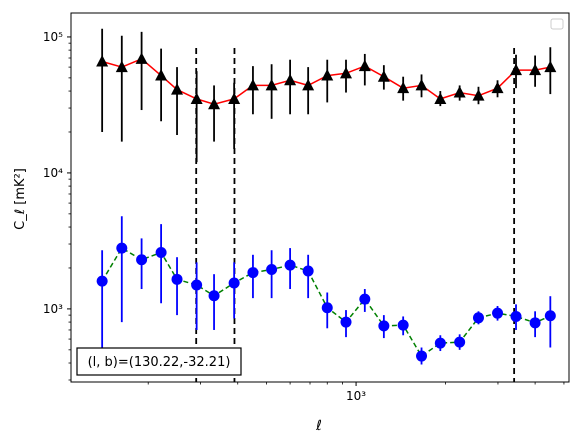  What do you see at coordinates (20, 199) in the screenshot?
I see `y-axis-label: C_ℓ [mK²]` at bounding box center [20, 199].